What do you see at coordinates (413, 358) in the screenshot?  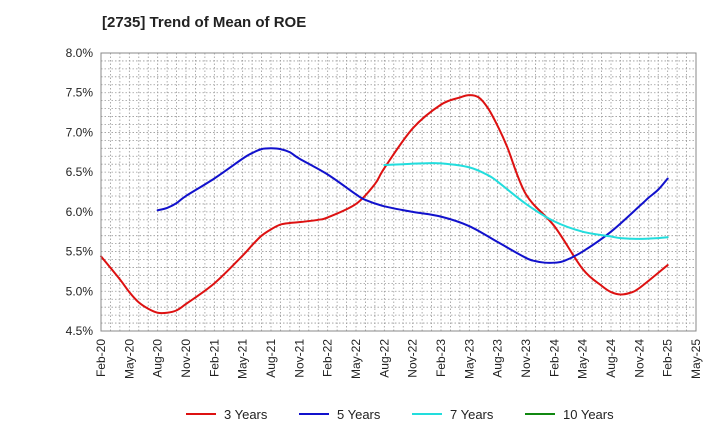 I see `x-tick-label: Nov-22` at bounding box center [413, 358].